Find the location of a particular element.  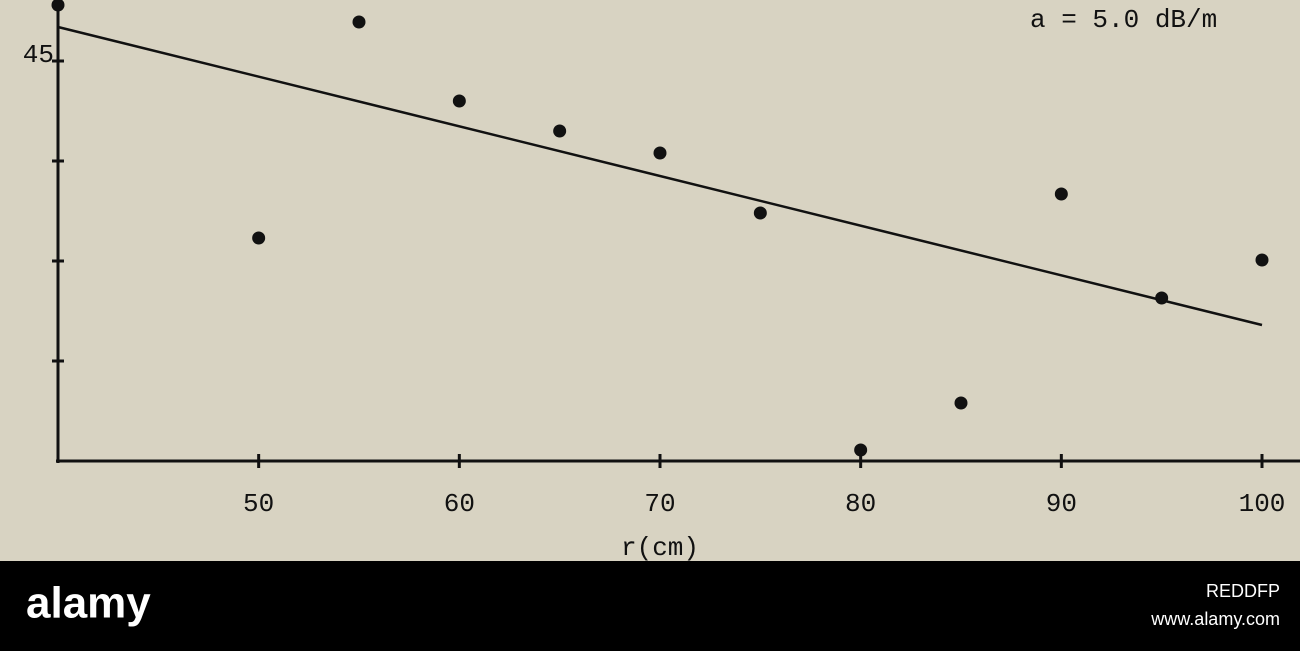

x-axis-label: r(cm) is located at coordinates (660, 548).